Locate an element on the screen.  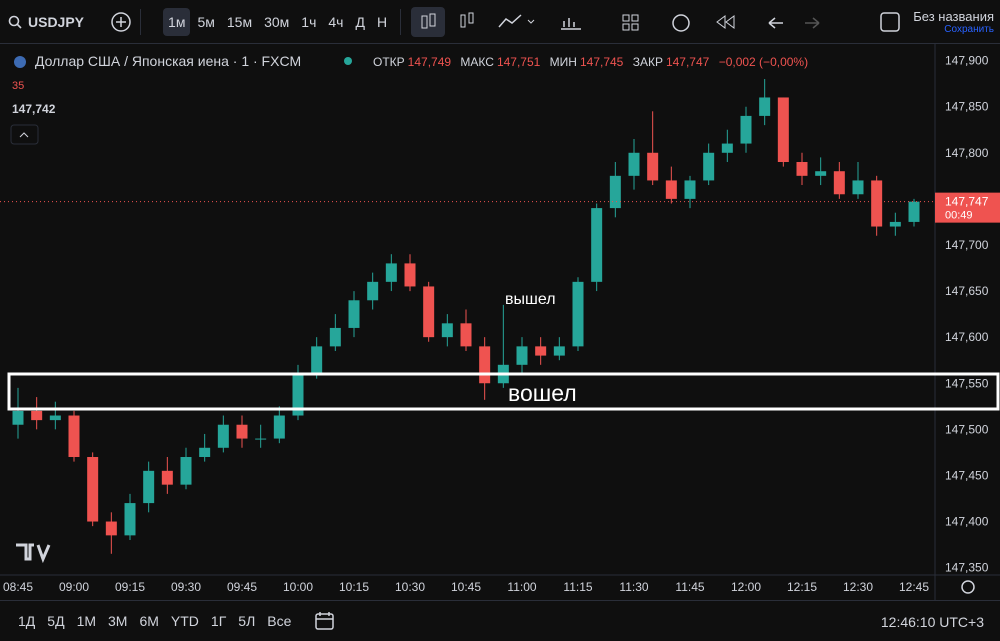
intervals: 1м 5м 15м 30м 1ч 4ч Д Н is located at coordinates (277, 21).